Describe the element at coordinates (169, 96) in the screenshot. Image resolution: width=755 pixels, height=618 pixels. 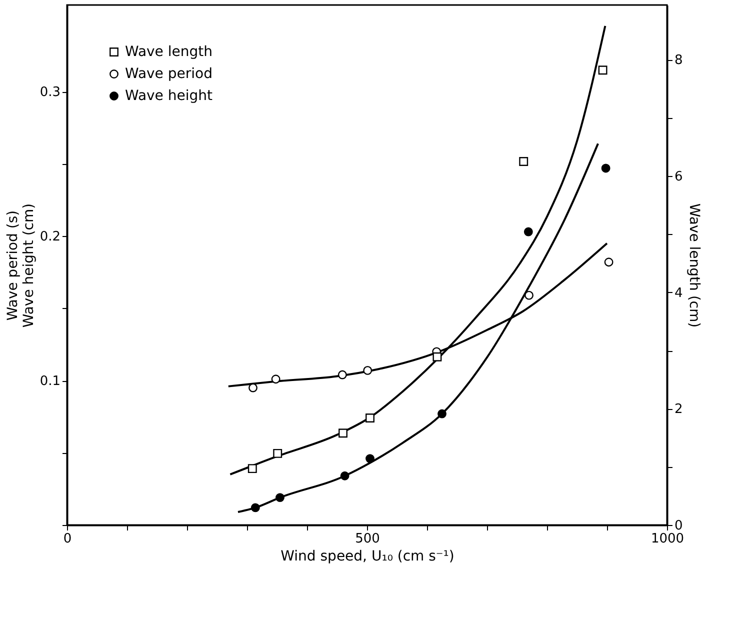
I see `legend-label: Wave height` at that location.